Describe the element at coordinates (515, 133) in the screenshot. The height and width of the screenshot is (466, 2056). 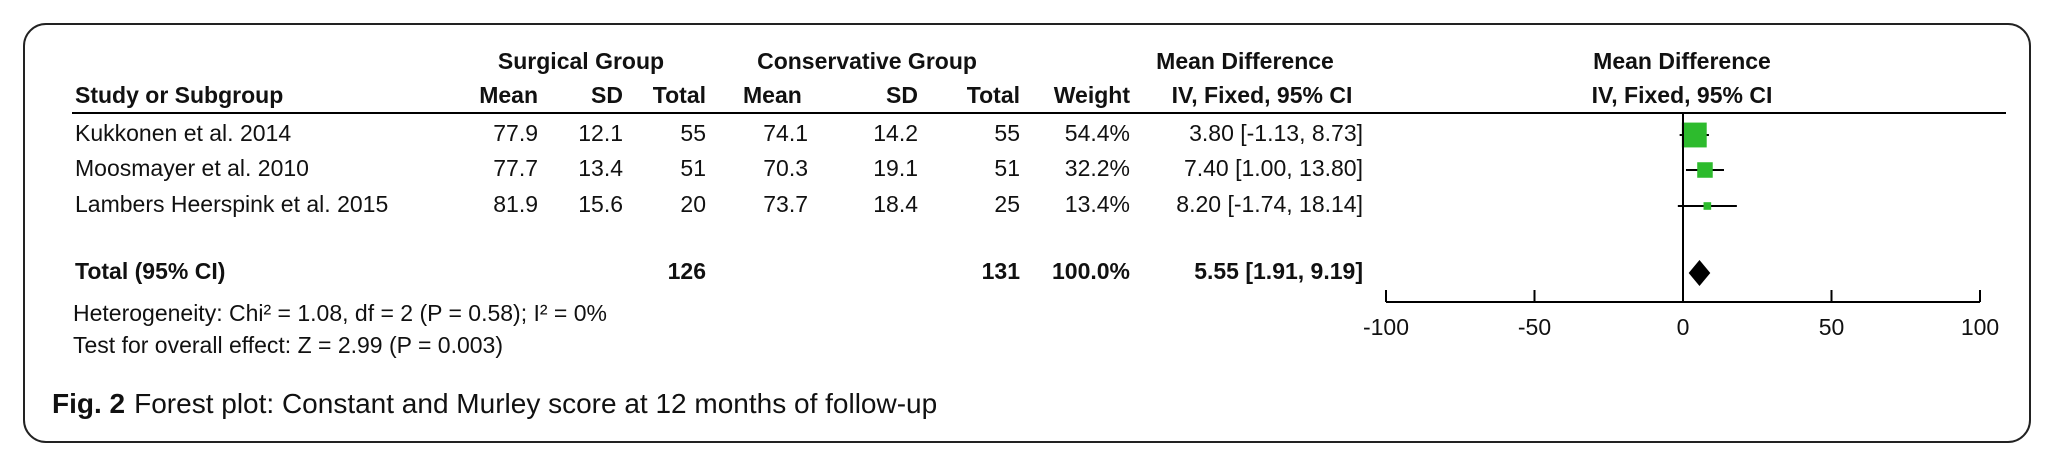
I see `cell: 77.9` at that location.